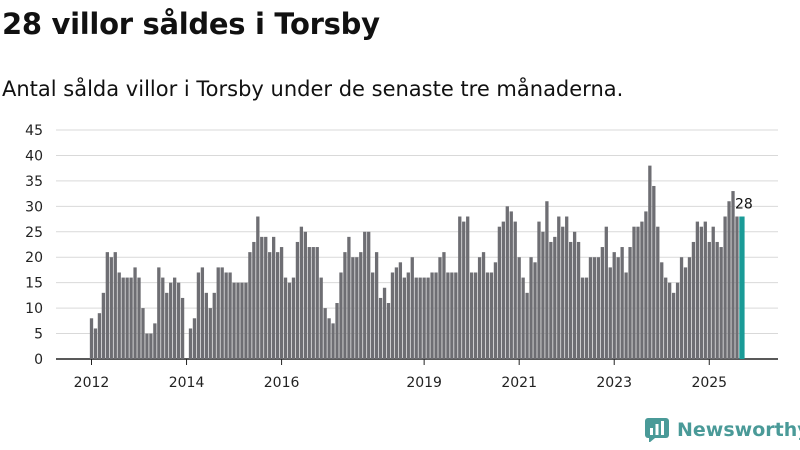 The image size is (800, 450). I want to click on x-tick-label: 2014, so click(187, 383).